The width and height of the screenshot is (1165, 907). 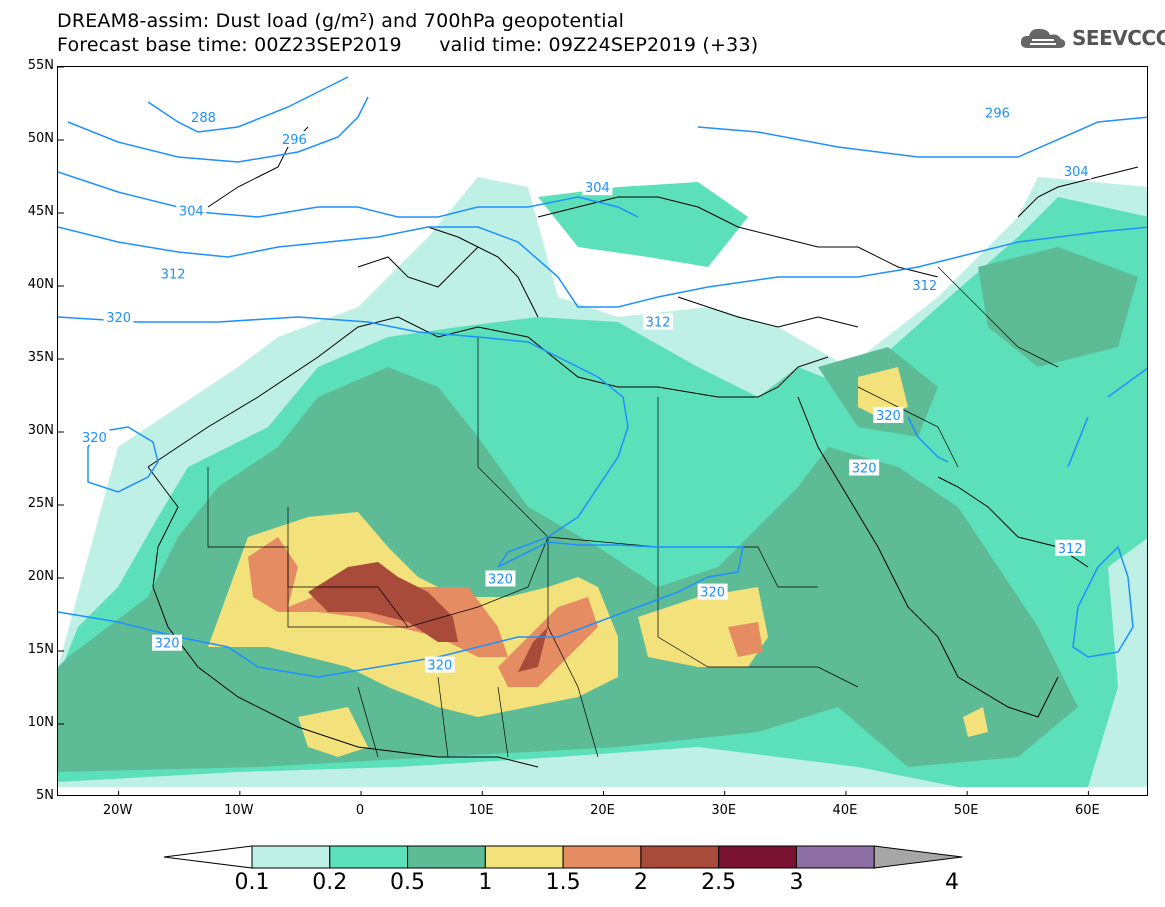 What do you see at coordinates (40, 430) in the screenshot?
I see `lat-tick-label: 30N` at bounding box center [40, 430].